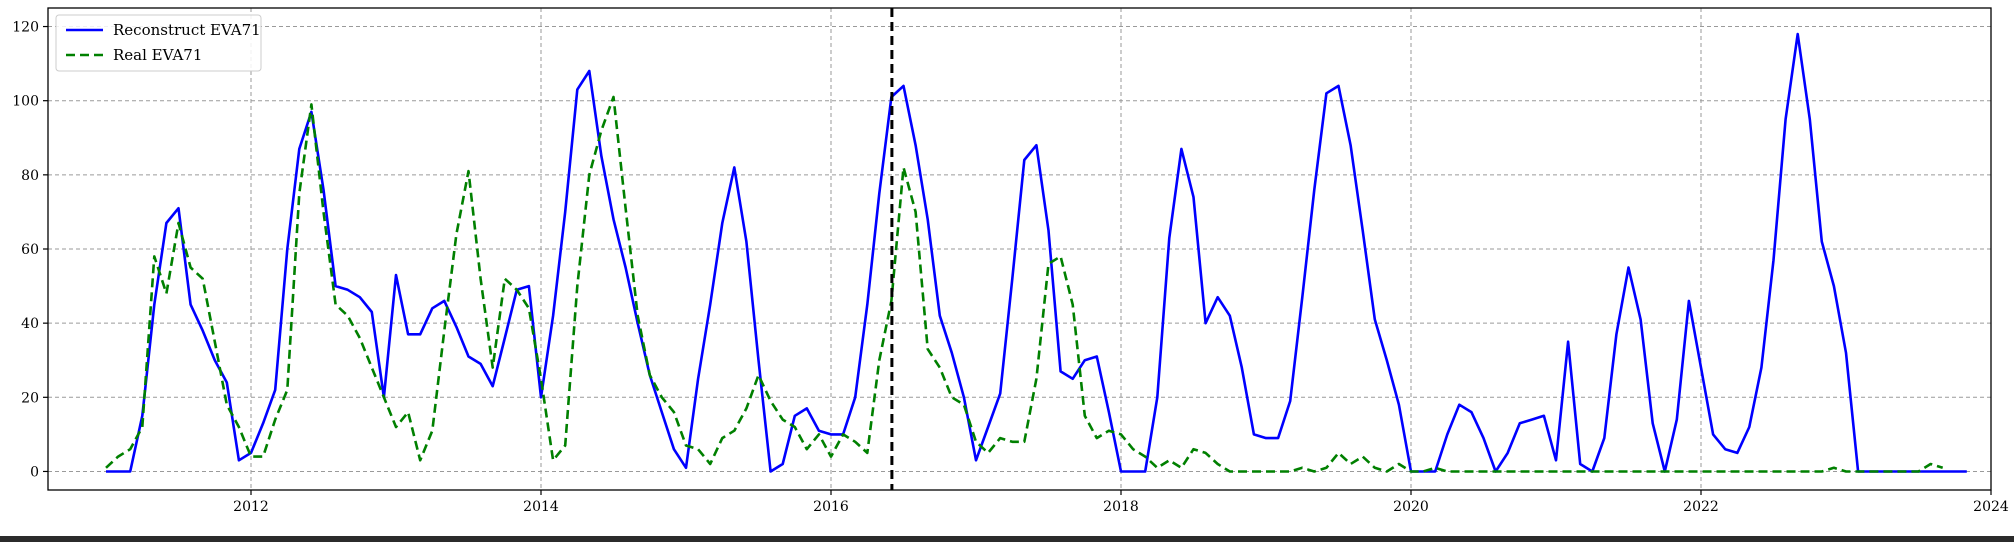  What do you see at coordinates (157, 55) in the screenshot?
I see `legend-label-real: Real EVA71` at bounding box center [157, 55].